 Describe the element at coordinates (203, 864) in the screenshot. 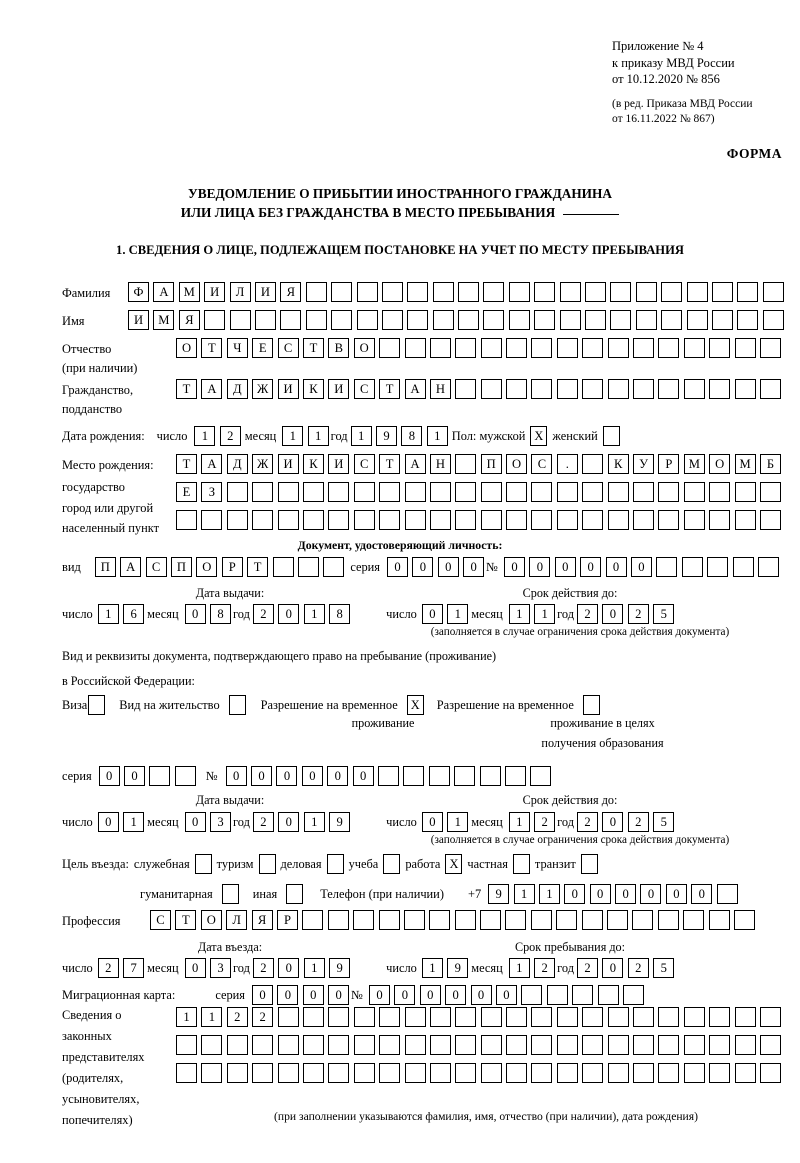

I see `purpose-official-checkbox` at that location.